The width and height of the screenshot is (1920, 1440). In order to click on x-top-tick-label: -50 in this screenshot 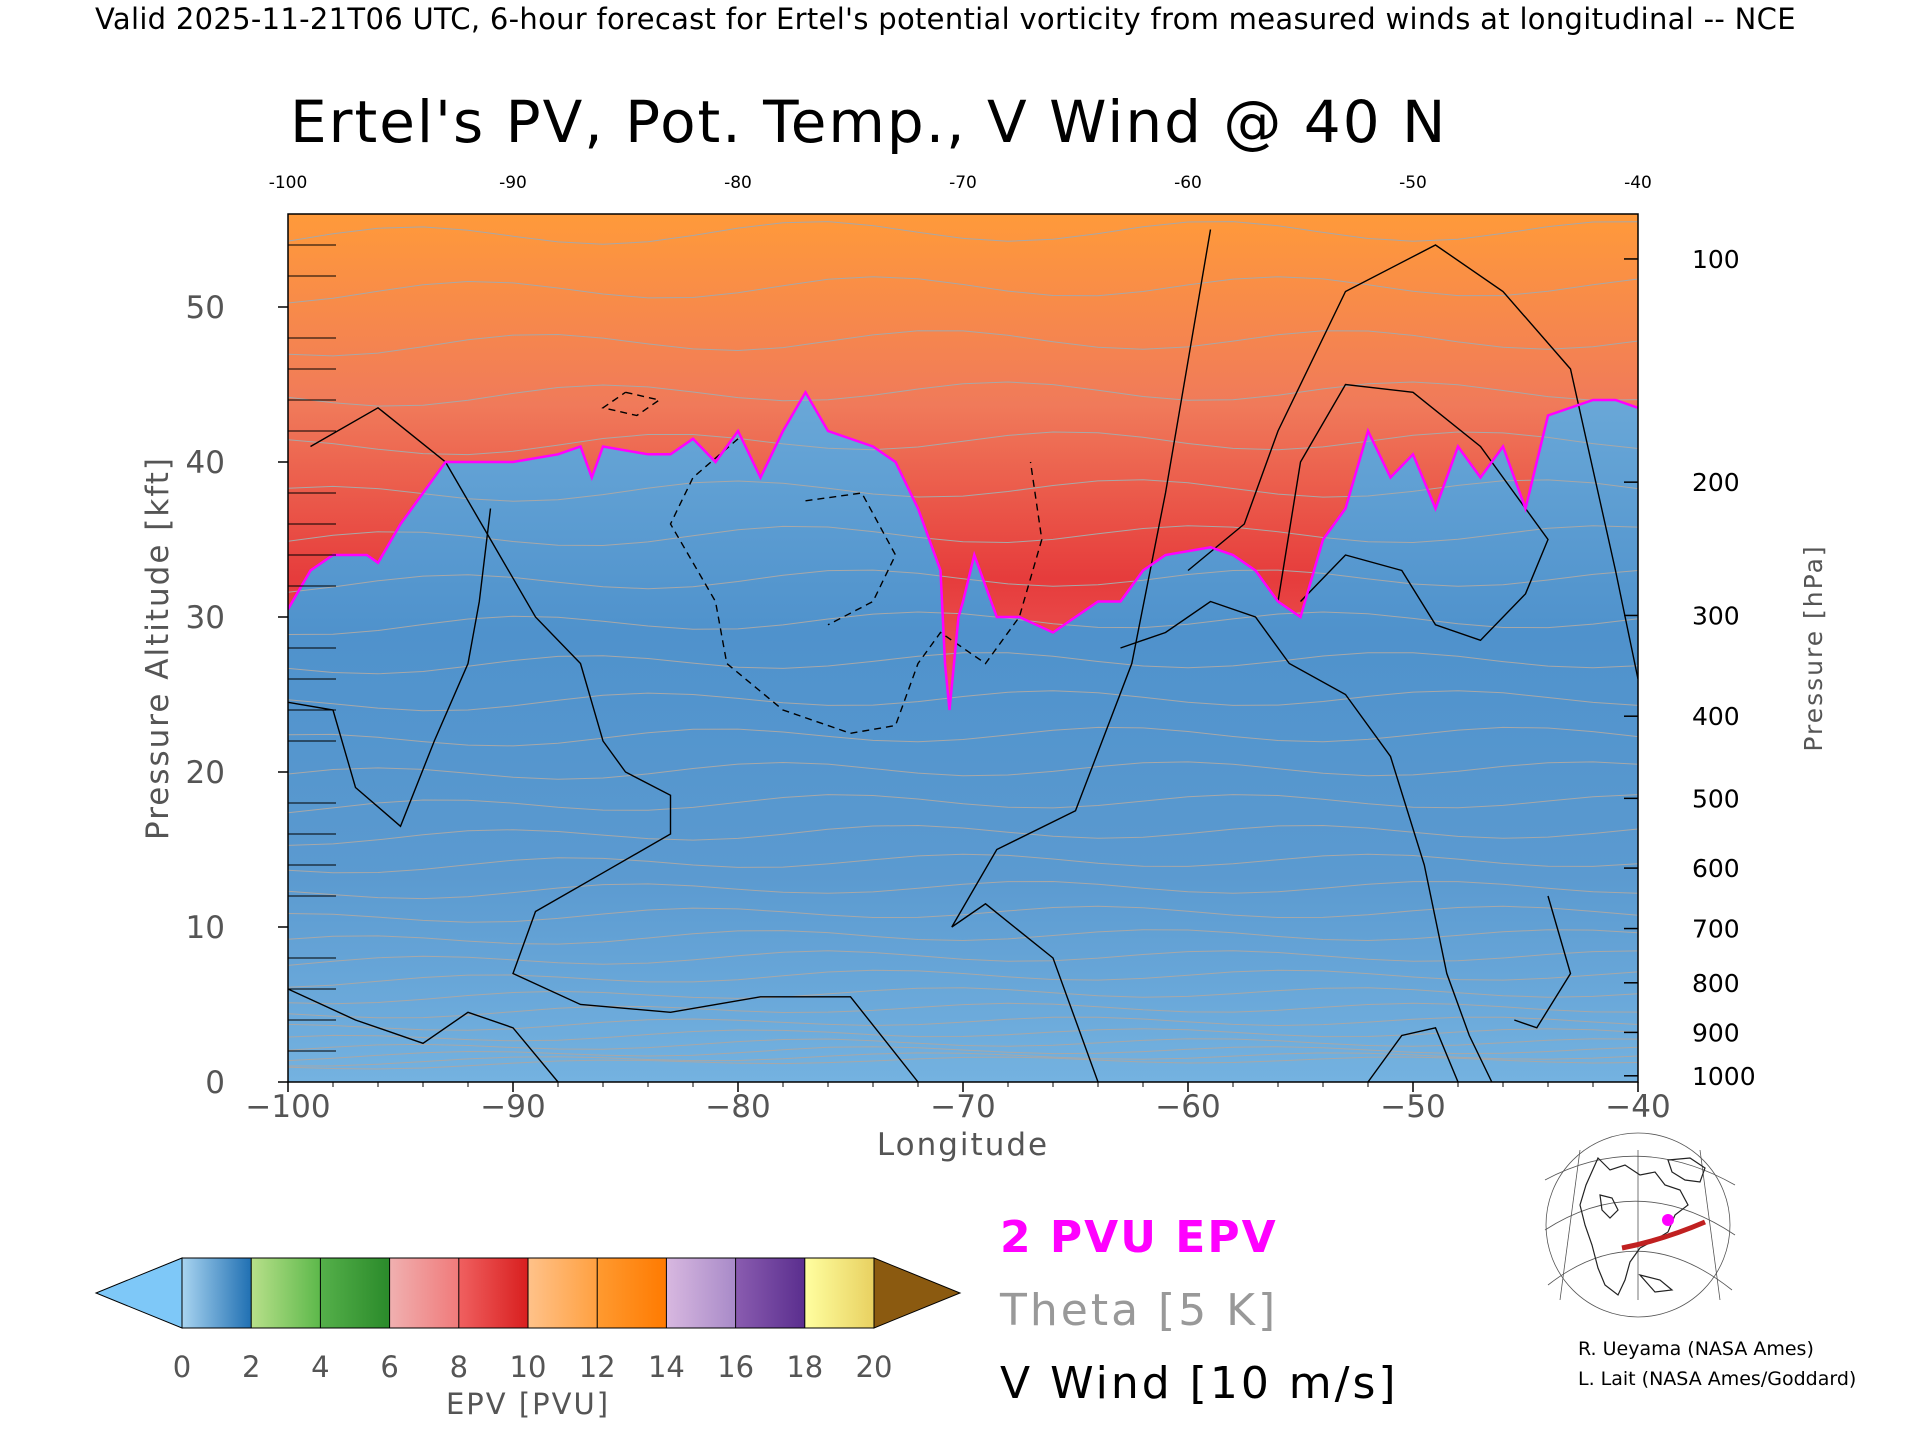, I will do `click(1413, 183)`.